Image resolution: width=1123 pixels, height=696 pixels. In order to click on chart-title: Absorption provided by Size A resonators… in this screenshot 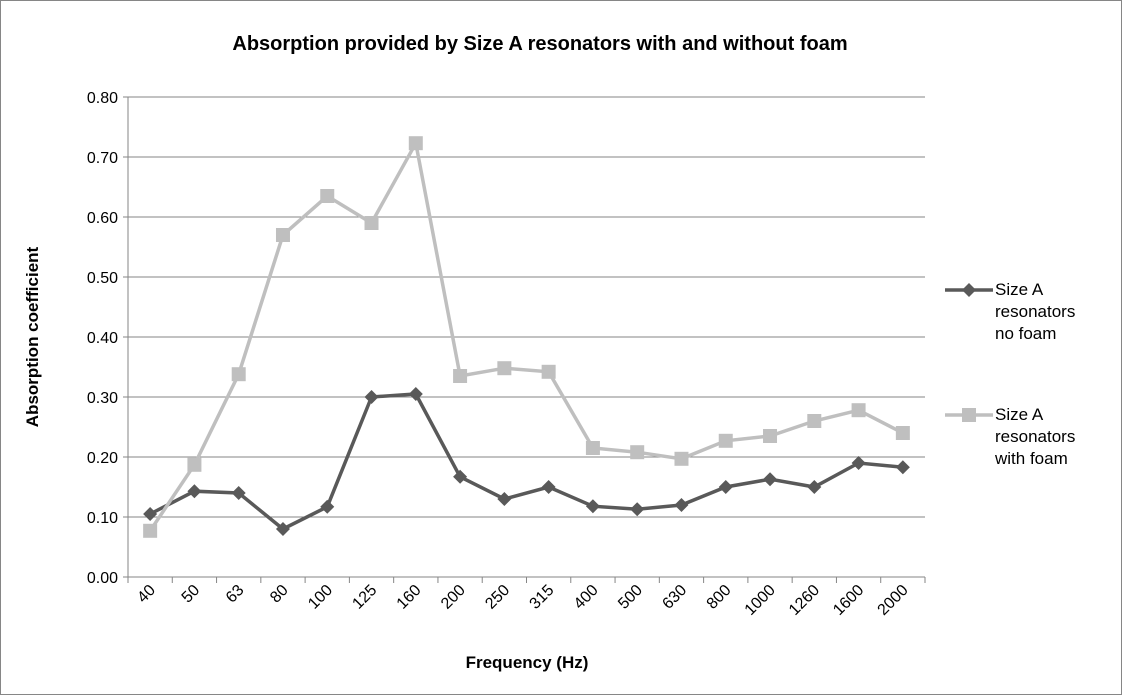, I will do `click(539, 44)`.